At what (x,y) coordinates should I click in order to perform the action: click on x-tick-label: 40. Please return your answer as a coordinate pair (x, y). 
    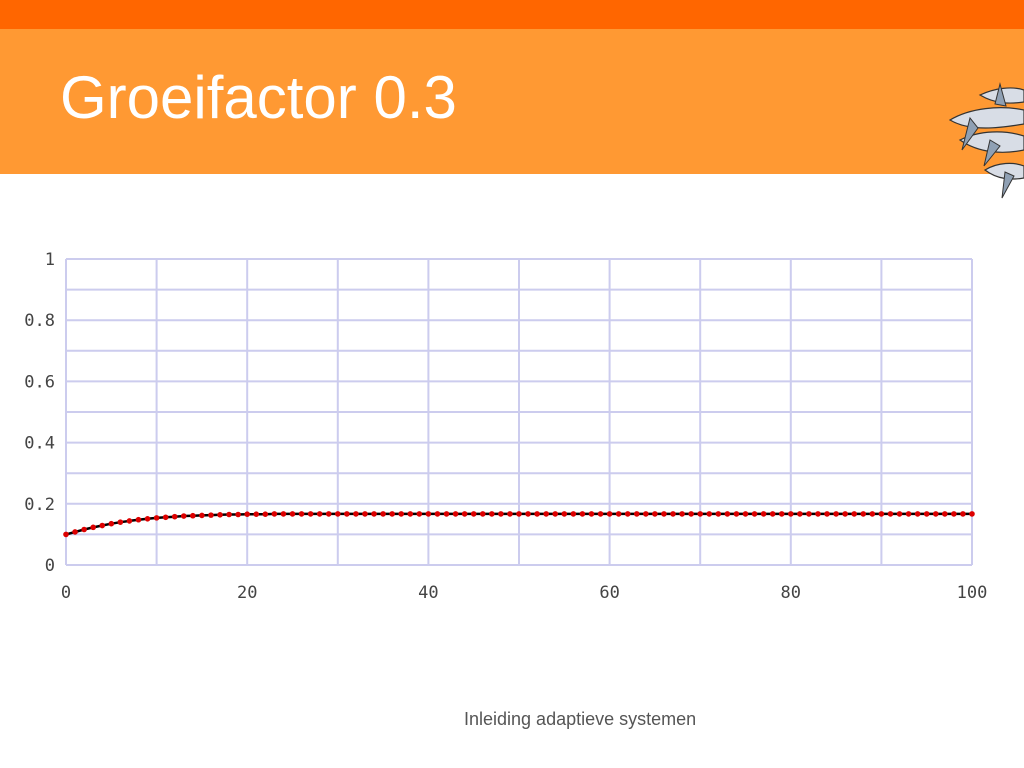
    Looking at the image, I should click on (428, 593).